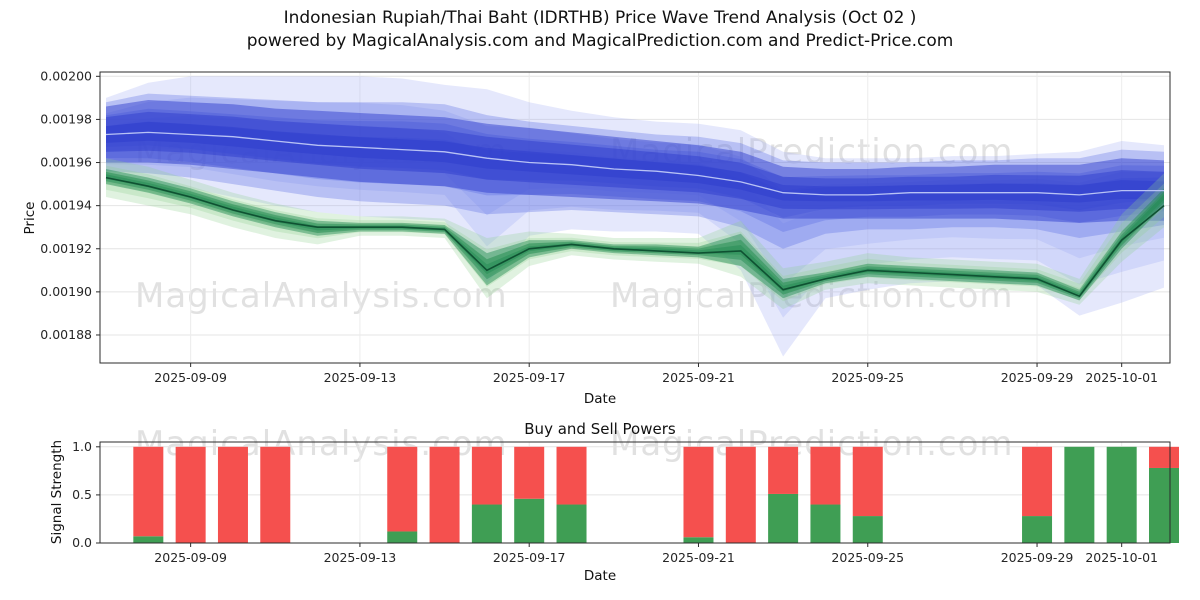  Describe the element at coordinates (82, 446) in the screenshot. I see `svg-text: 1.0` at that location.